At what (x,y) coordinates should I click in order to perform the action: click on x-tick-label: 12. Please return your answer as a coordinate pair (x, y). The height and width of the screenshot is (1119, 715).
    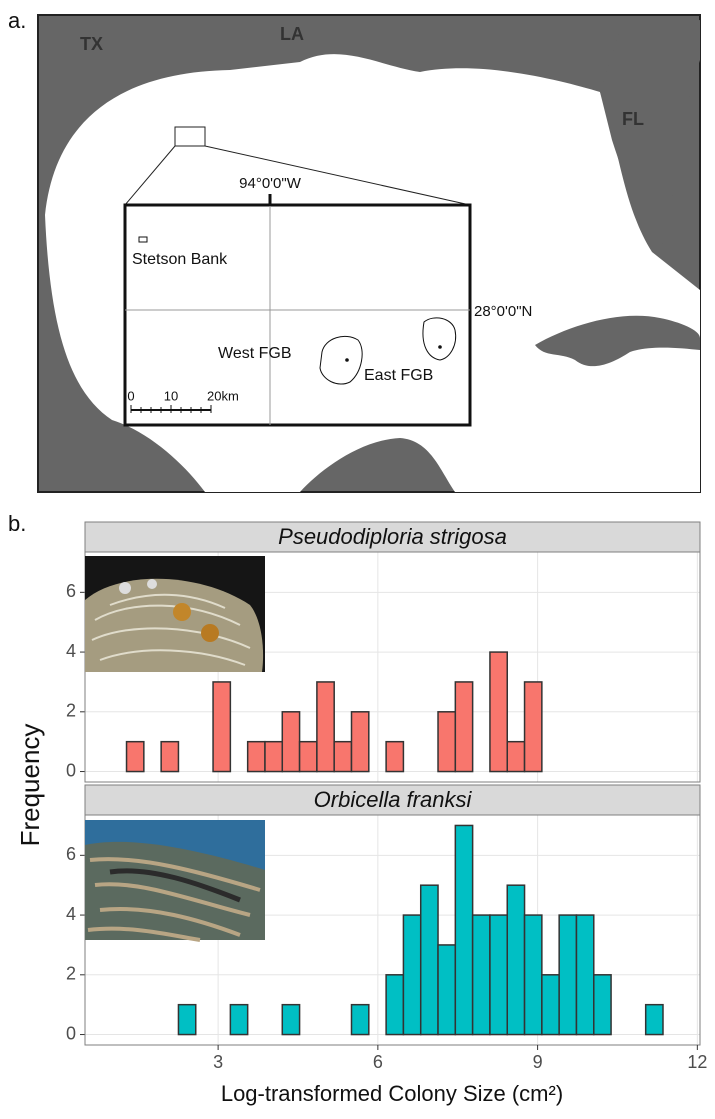
    Looking at the image, I should click on (697, 1062).